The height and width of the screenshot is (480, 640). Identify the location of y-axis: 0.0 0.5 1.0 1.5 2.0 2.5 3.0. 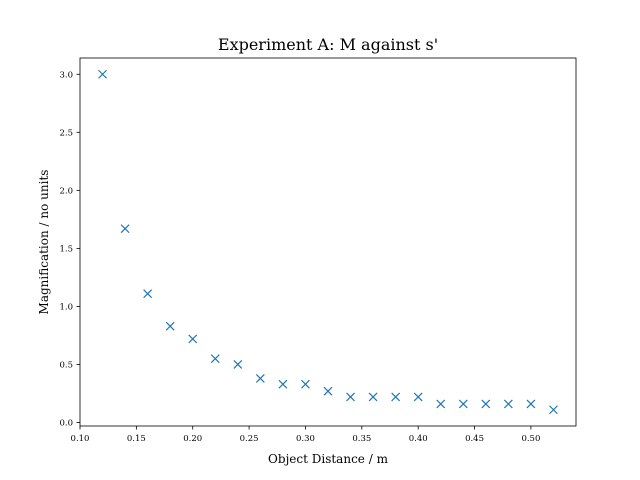
(69, 249).